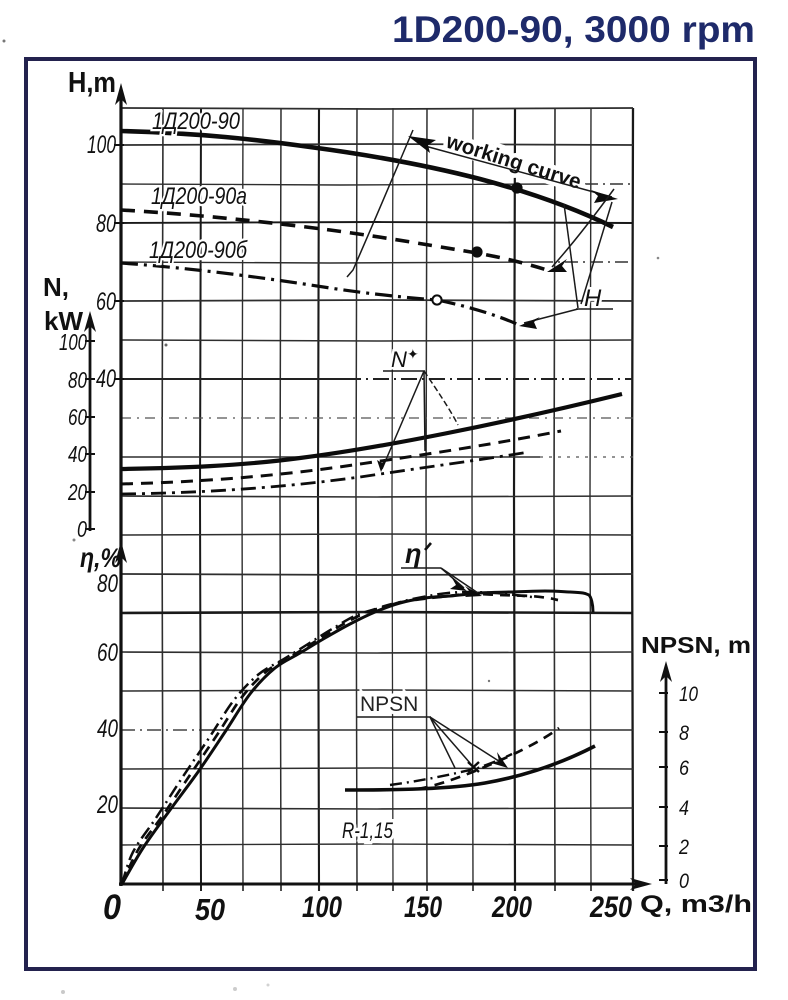  Describe the element at coordinates (399, 359) in the screenshot. I see `svg-text: N` at that location.